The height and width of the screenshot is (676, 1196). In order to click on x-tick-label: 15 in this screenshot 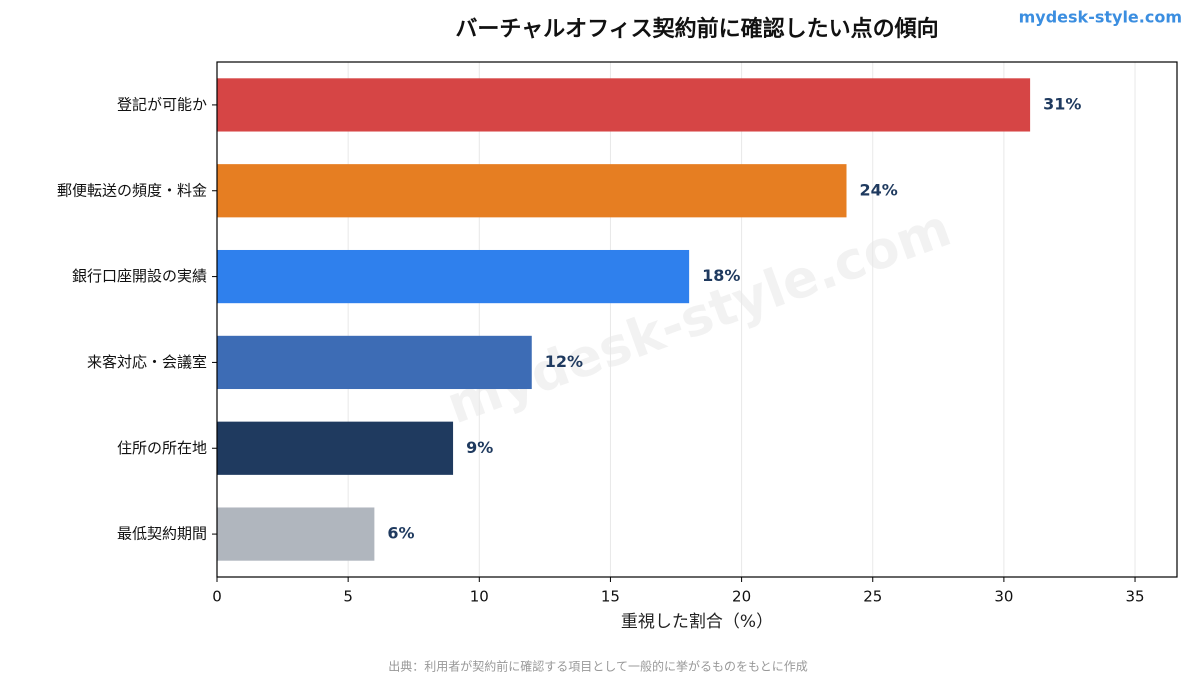, I will do `click(610, 597)`.